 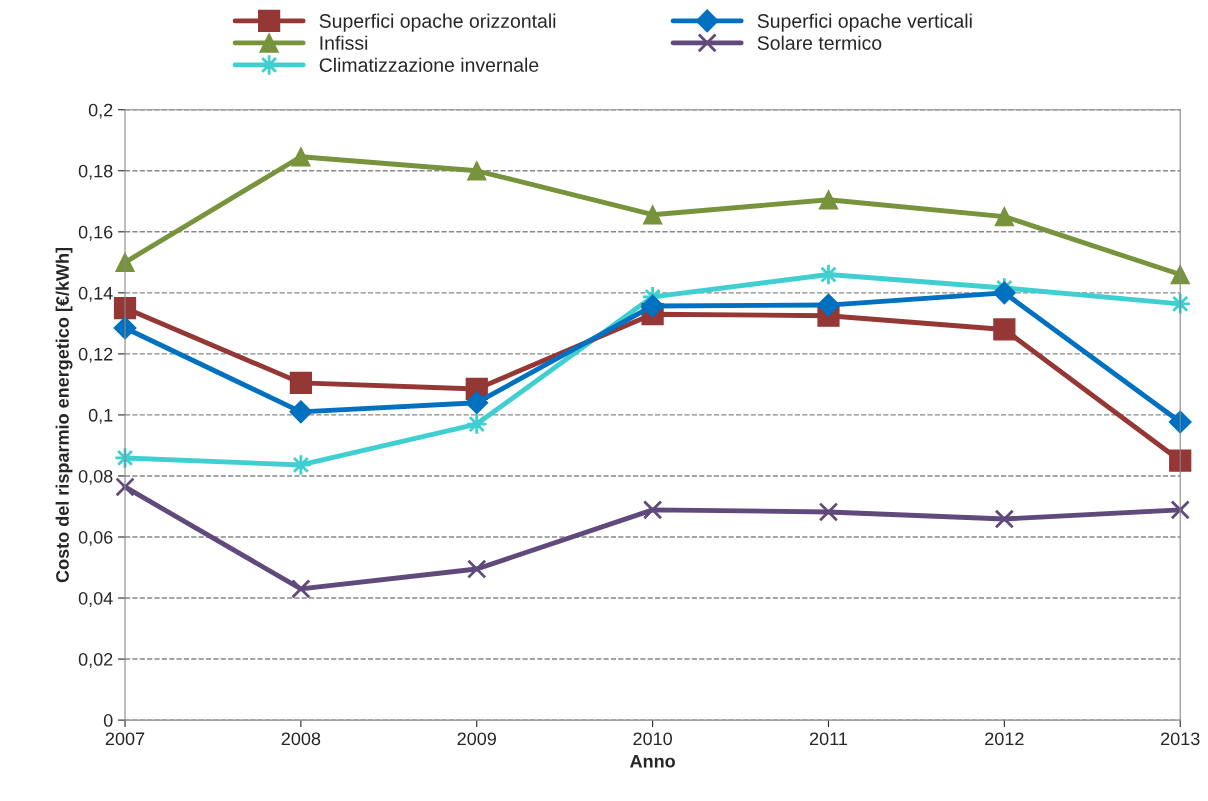 What do you see at coordinates (95, 294) in the screenshot?
I see `y-tick-label: 0,14` at bounding box center [95, 294].